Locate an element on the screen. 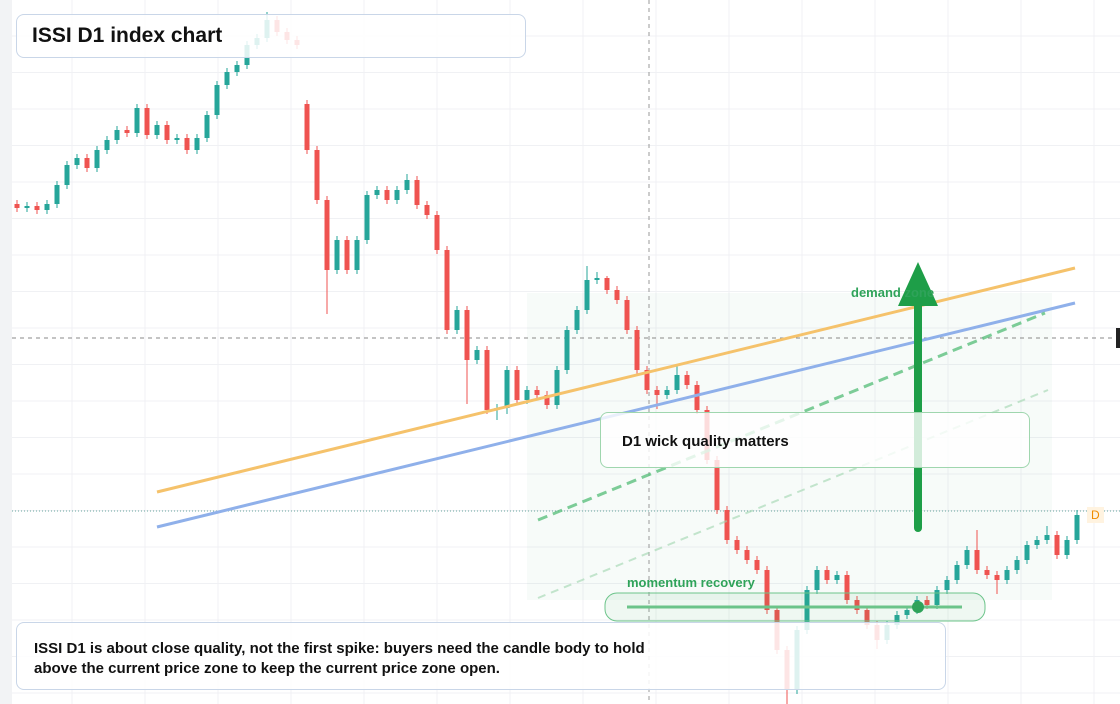 The image size is (1120, 704). channel-line-faint is located at coordinates (793, 494).